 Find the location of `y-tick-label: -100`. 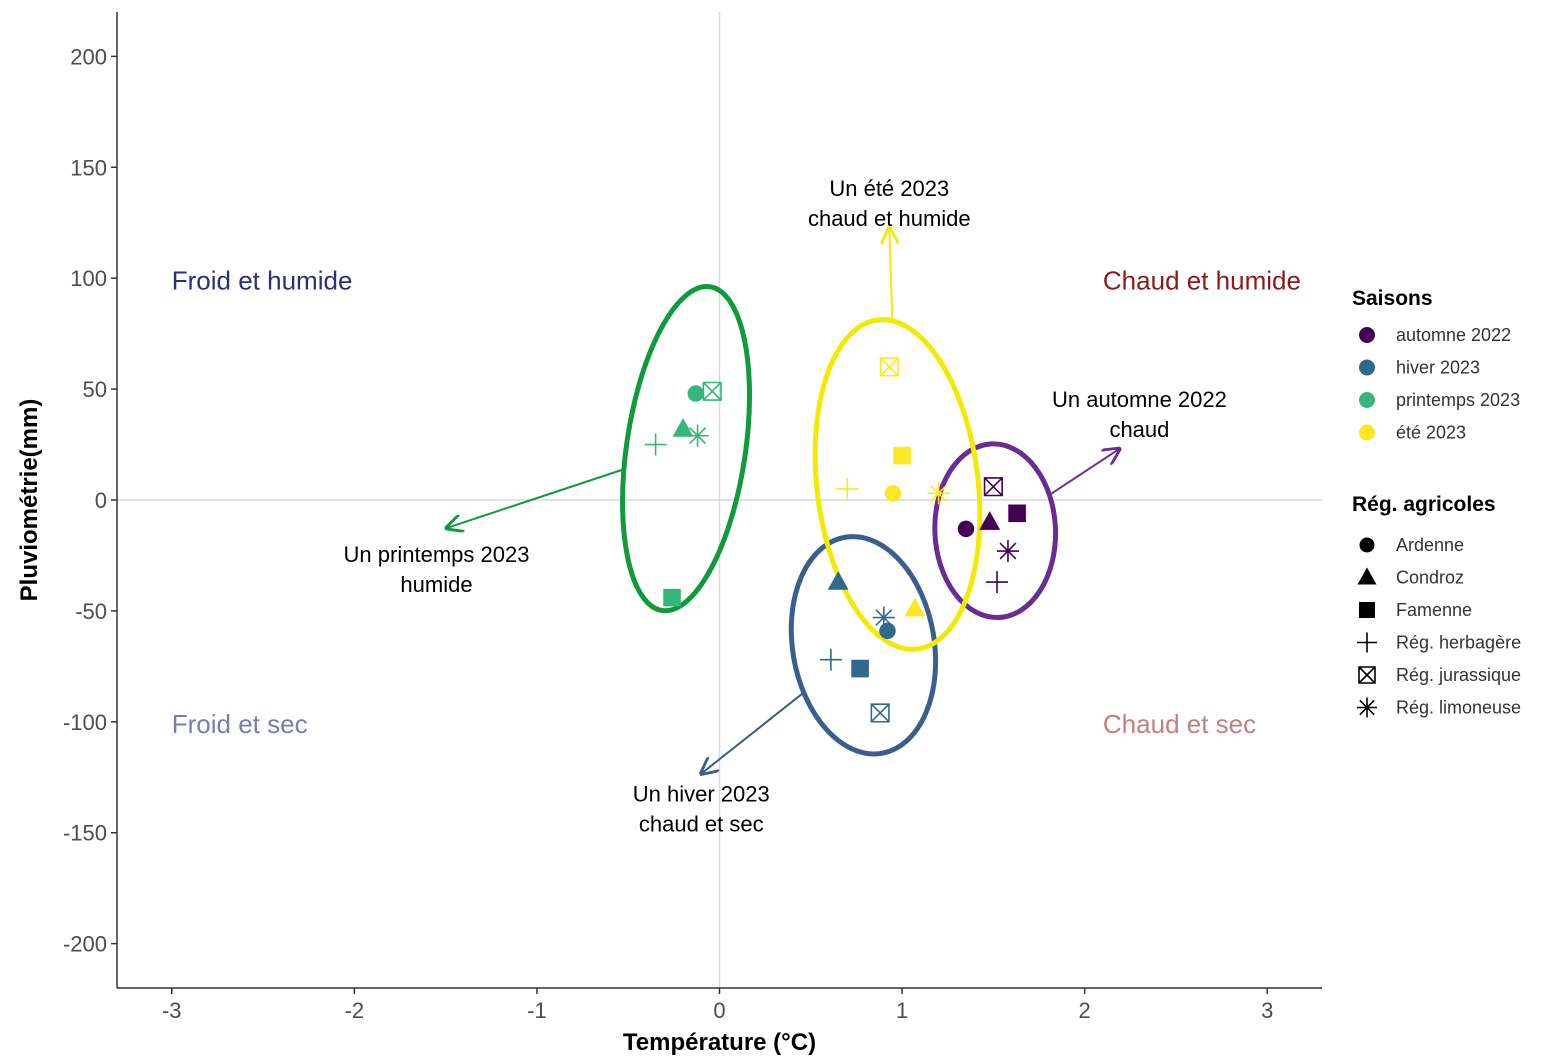

y-tick-label: -100 is located at coordinates (85, 722).